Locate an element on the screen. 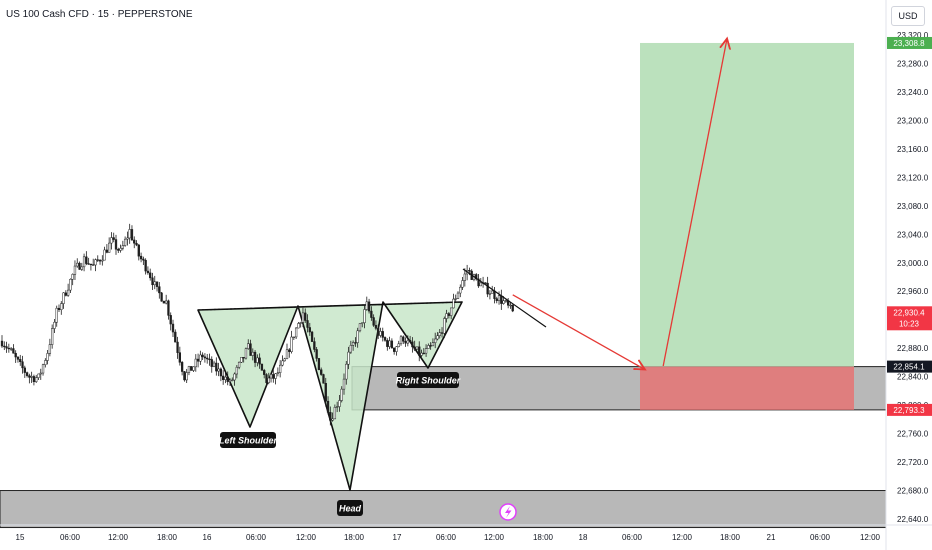 The height and width of the screenshot is (550, 932). y-tick-label: 23,080.0 is located at coordinates (913, 206).